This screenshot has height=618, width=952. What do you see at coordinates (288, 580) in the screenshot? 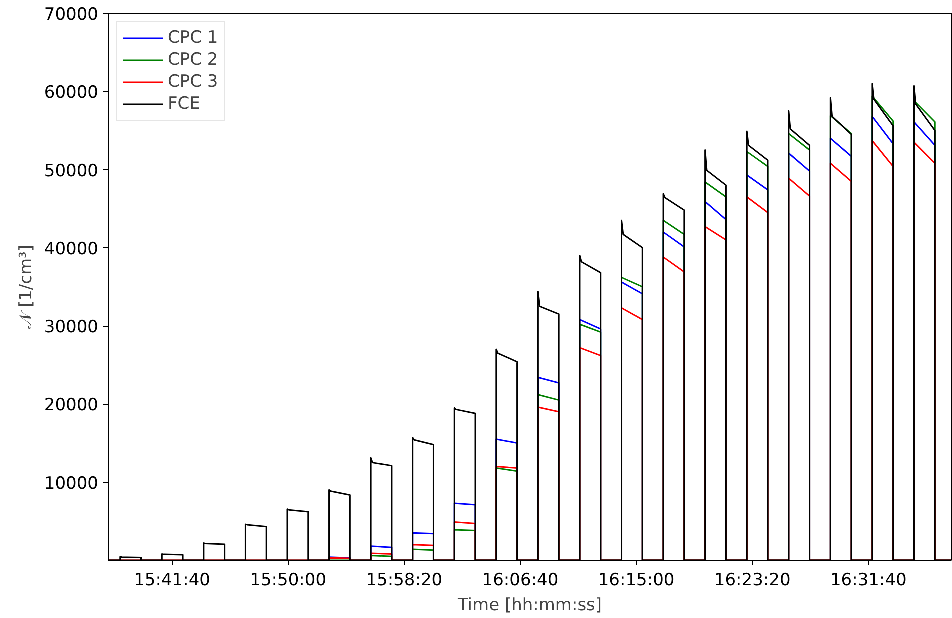
I see `x-tick-label: 15:50:00` at bounding box center [288, 580].